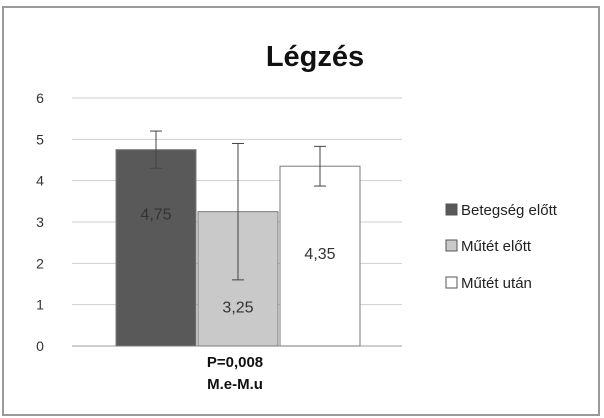  I want to click on legend: Betegség előtt Műtét előtt Műtét után, so click(501, 247).